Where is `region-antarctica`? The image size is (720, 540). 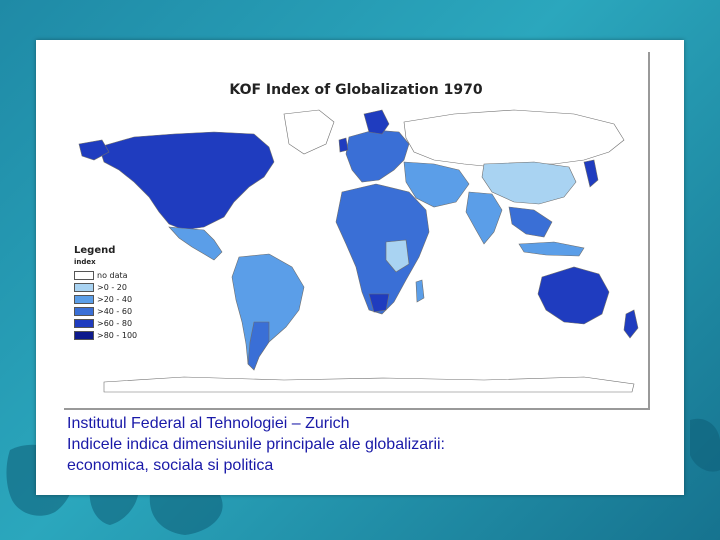
region-antarctica is located at coordinates (369, 384).